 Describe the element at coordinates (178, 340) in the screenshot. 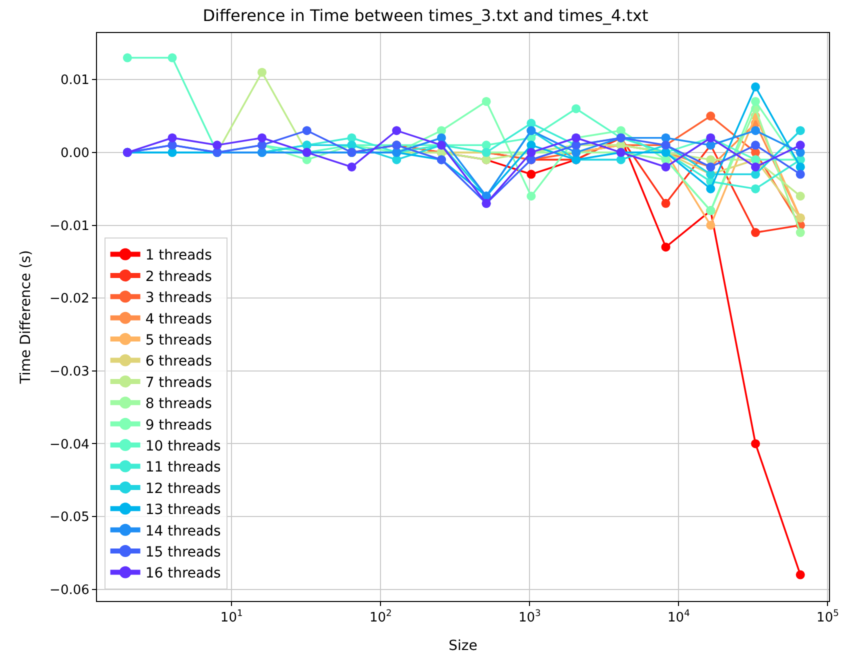

I see `legend-label: 5 threads` at that location.